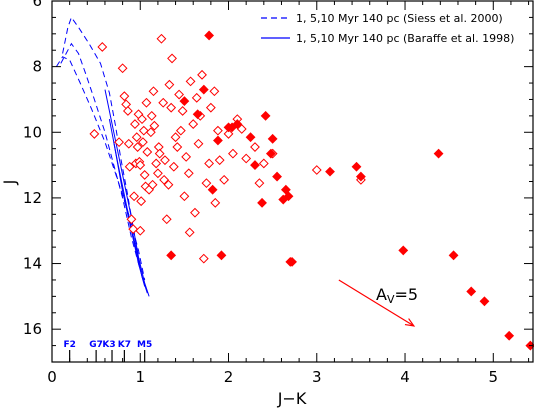 The width and height of the screenshot is (534, 409). I want to click on y-tick-label: 10, so click(32, 132).